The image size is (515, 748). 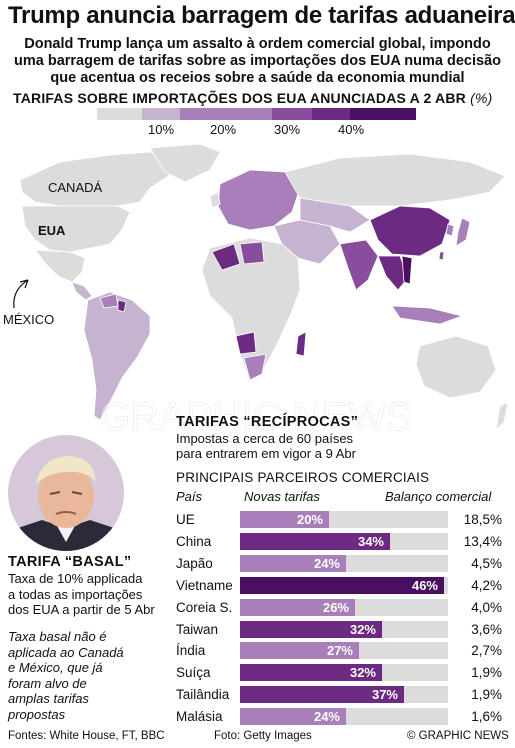 I want to click on scale-unit: (%), so click(x=481, y=98).